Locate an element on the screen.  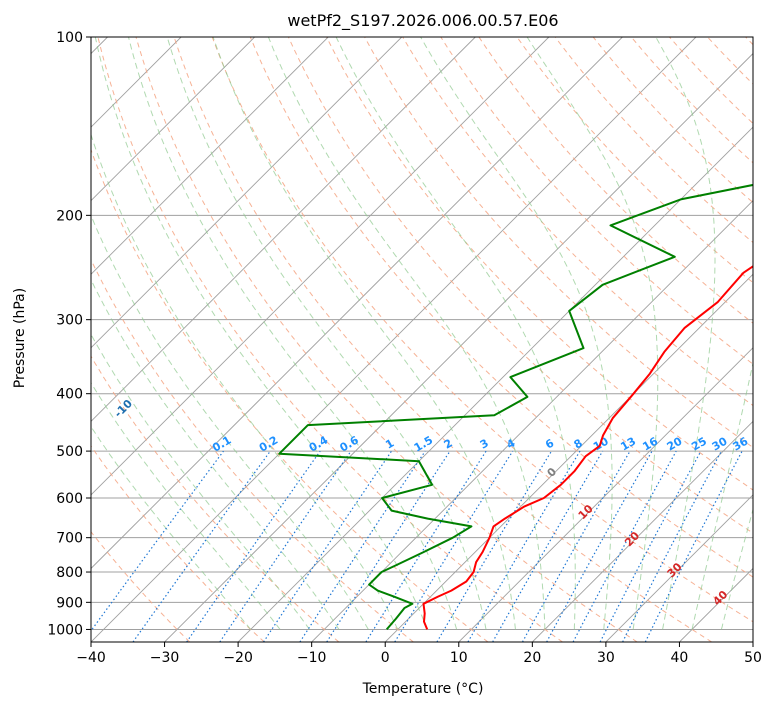
y-tick-label: 1000 is located at coordinates (65, 630).